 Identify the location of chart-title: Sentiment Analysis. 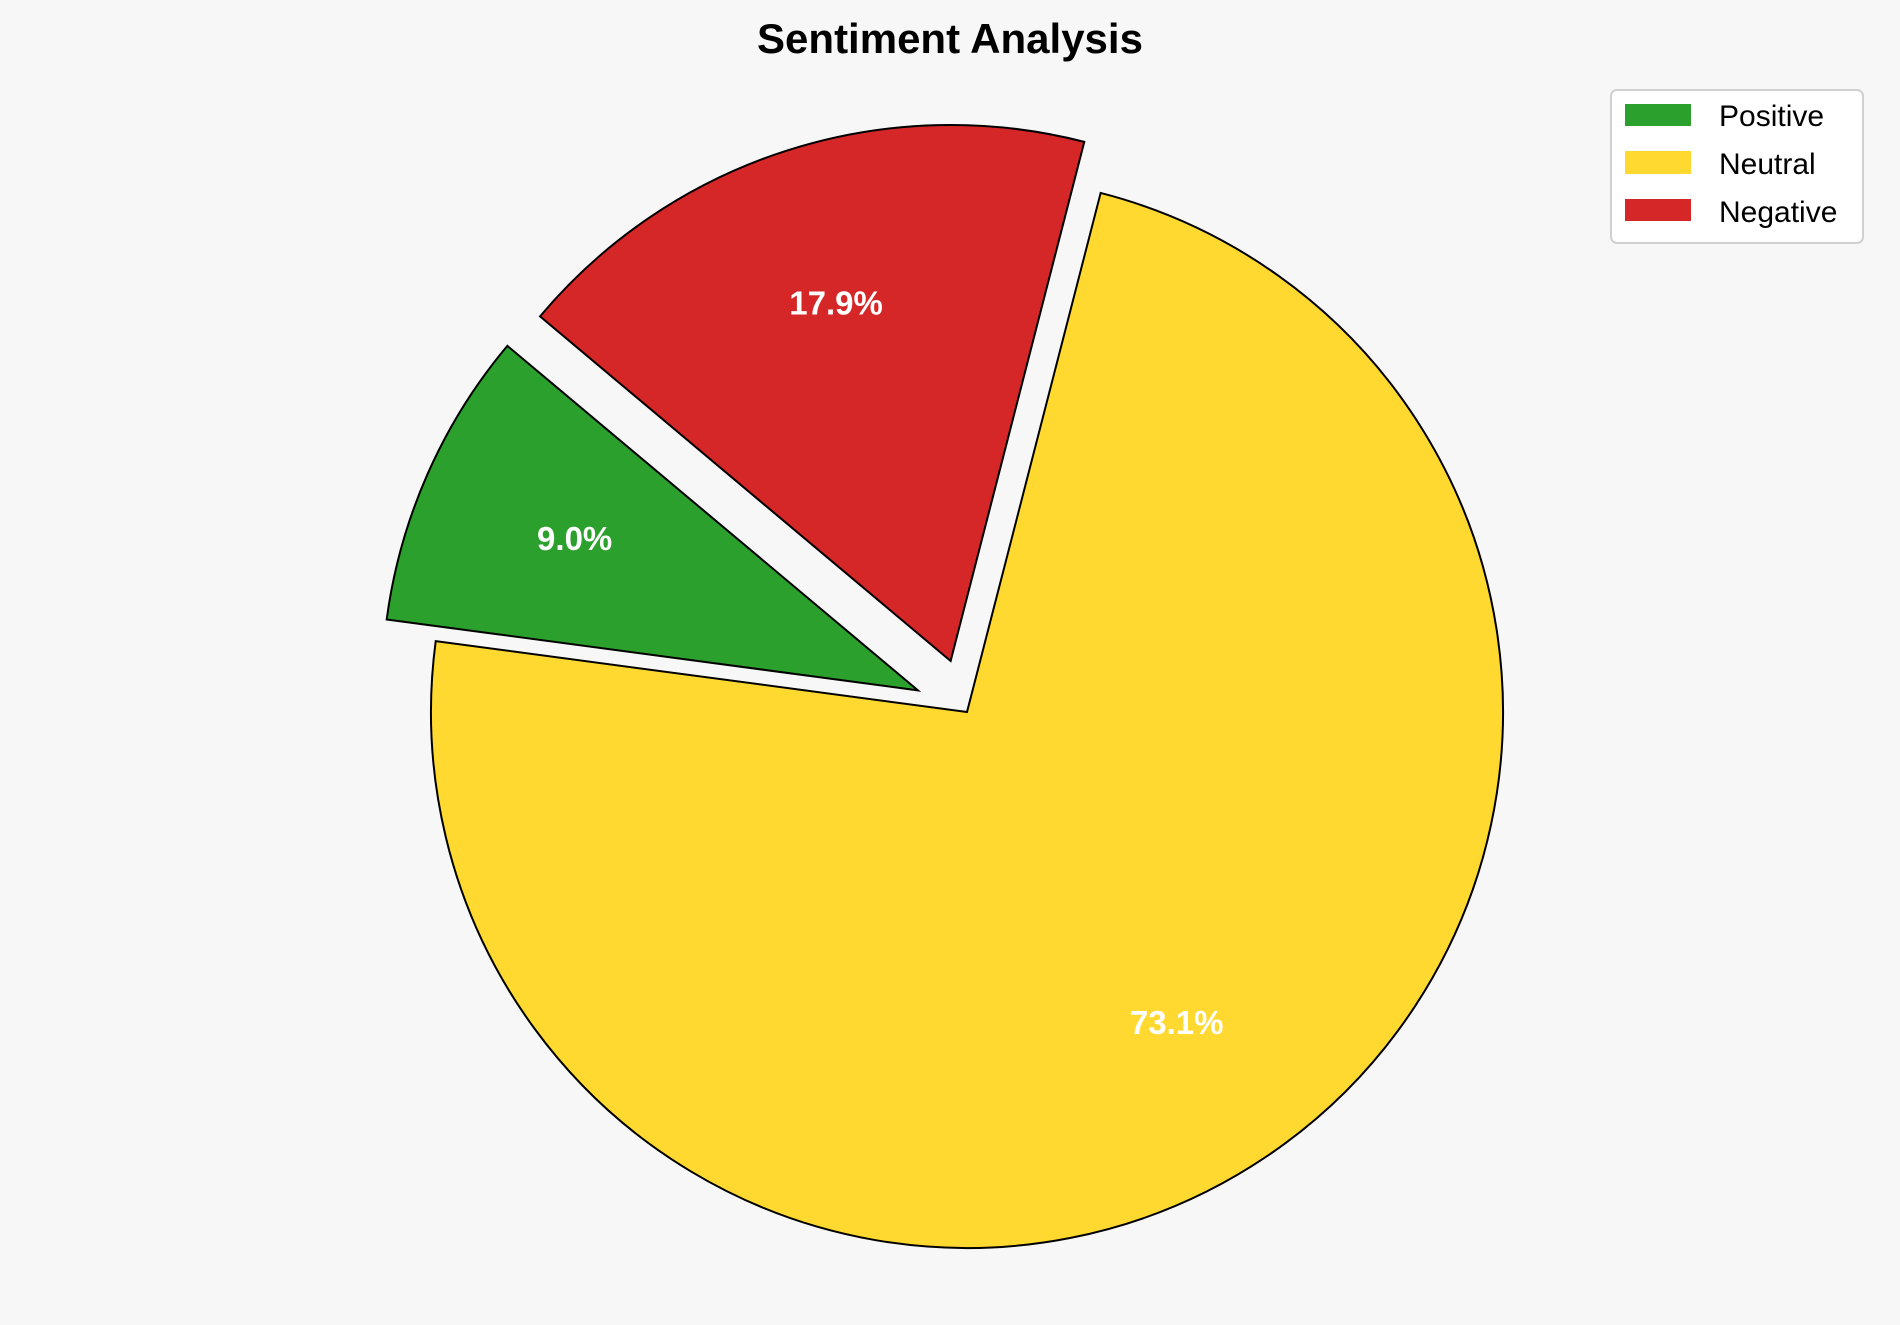
(950, 38).